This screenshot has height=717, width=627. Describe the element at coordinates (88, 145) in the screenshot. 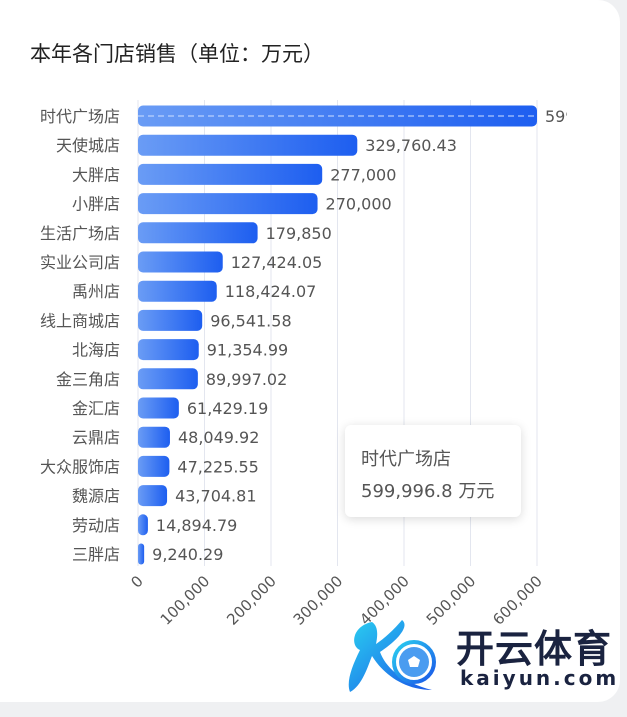

I see `y-category-label: 天使城店` at that location.